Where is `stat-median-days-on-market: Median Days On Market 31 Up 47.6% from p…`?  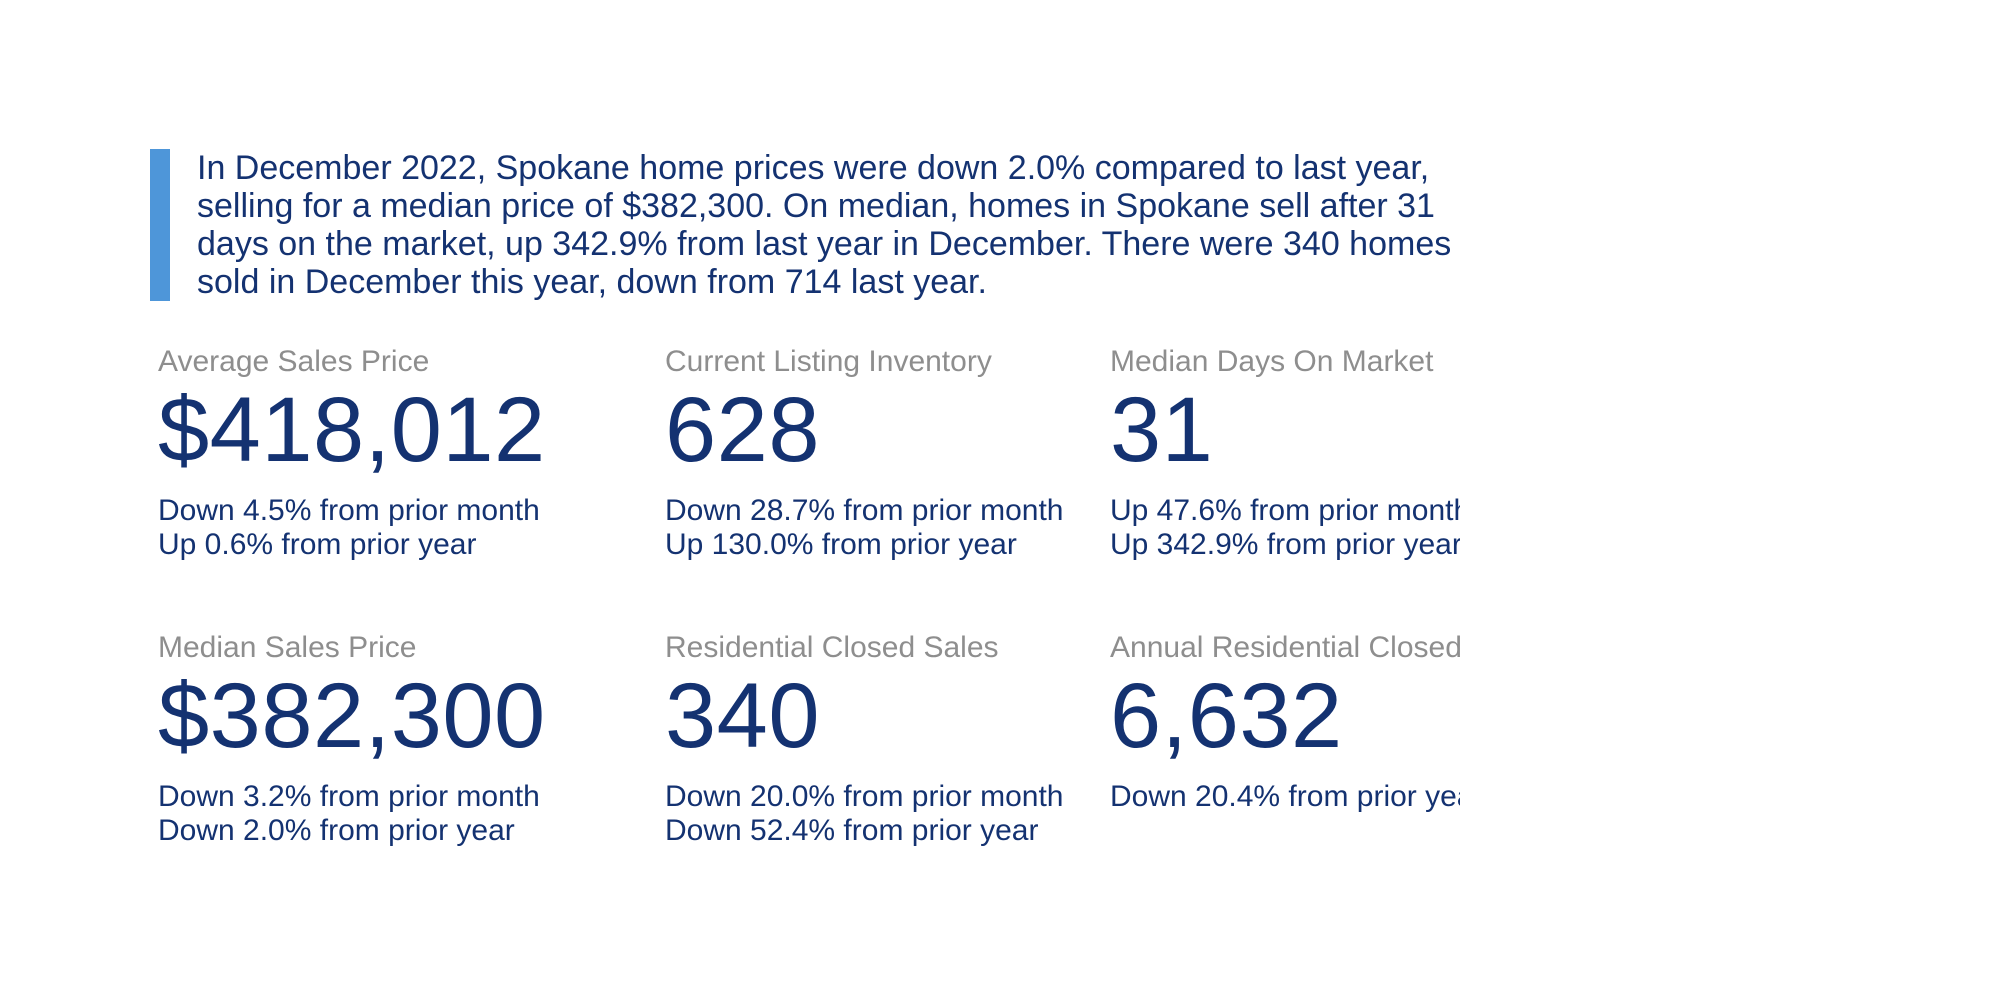
stat-median-days-on-market: Median Days On Market 31 Up 47.6% from p… is located at coordinates (1285, 453).